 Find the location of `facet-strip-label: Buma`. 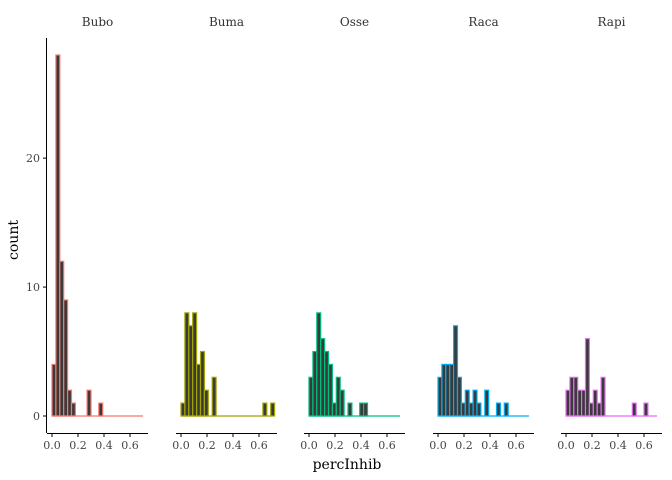

facet-strip-label: Buma is located at coordinates (226, 22).